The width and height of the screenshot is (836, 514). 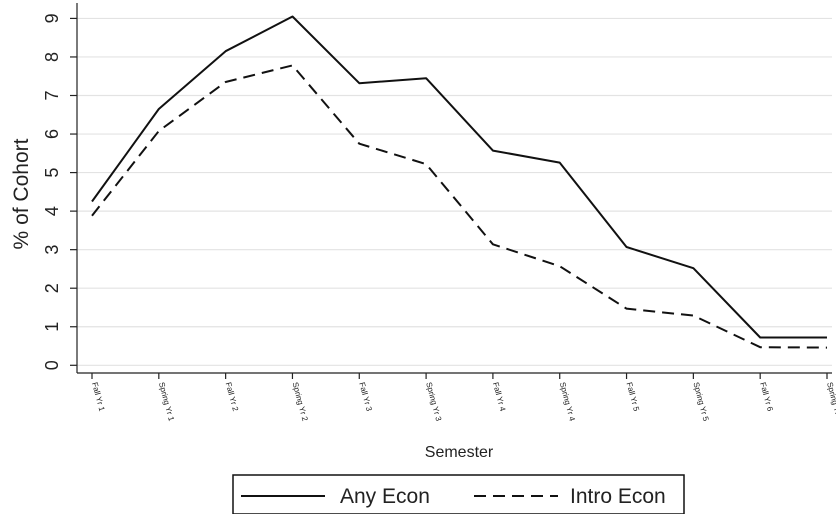 I want to click on x-tick-label: Spring Yr 3, so click(x=433, y=401).